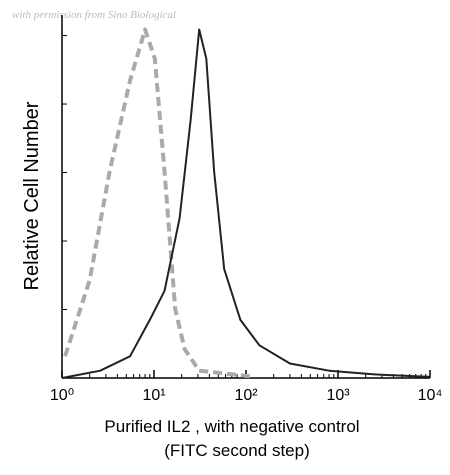 The image size is (450, 475). I want to click on x-tick-label: 10⁰, so click(62, 395).